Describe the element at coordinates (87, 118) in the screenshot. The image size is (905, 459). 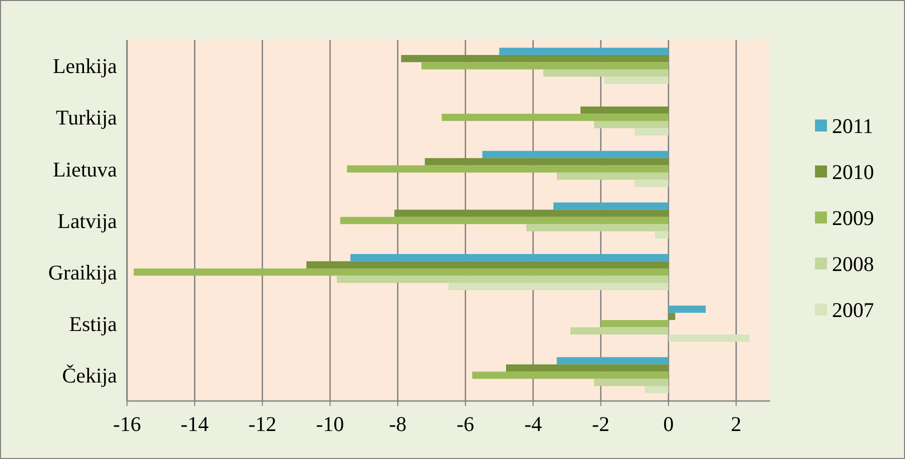
I see `y-tick-label: Turkija` at that location.